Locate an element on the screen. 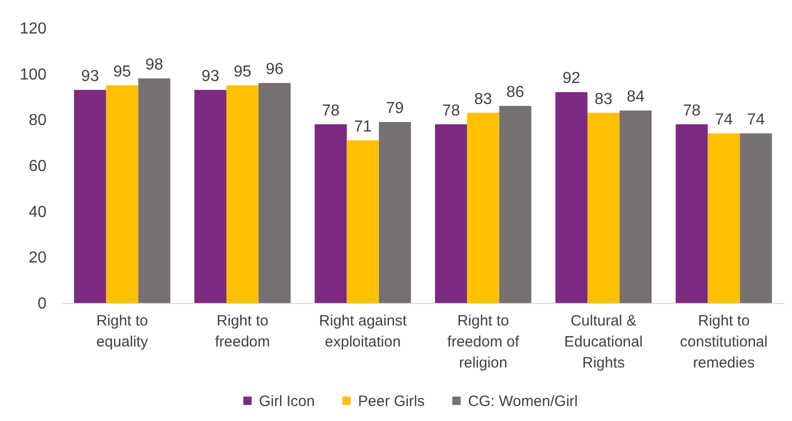 This screenshot has width=792, height=421. data-label: 92 is located at coordinates (571, 79).